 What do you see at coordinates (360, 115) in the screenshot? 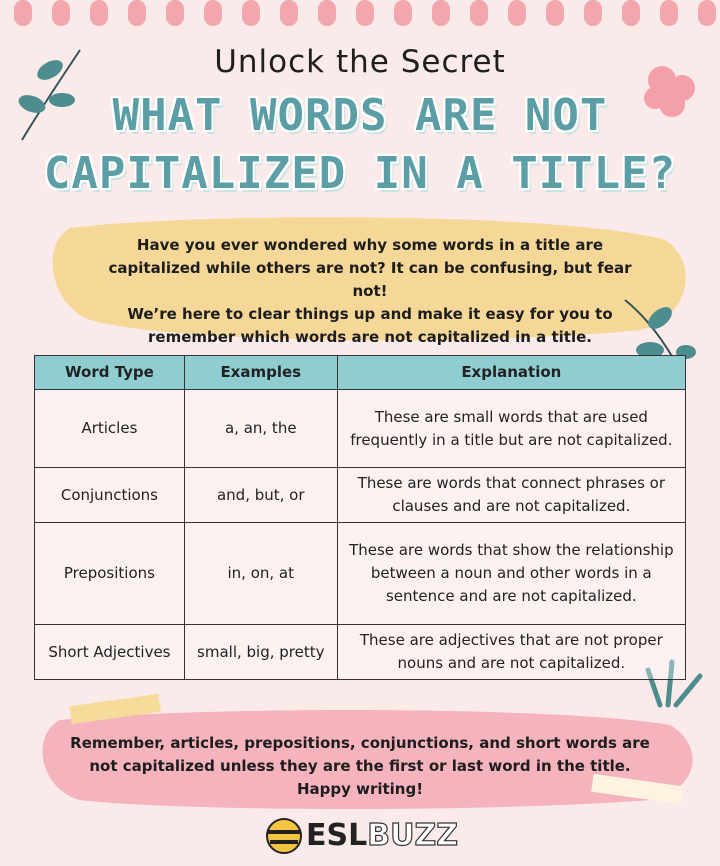
I see `title-line: WHAT WORDS ARE NOT` at bounding box center [360, 115].